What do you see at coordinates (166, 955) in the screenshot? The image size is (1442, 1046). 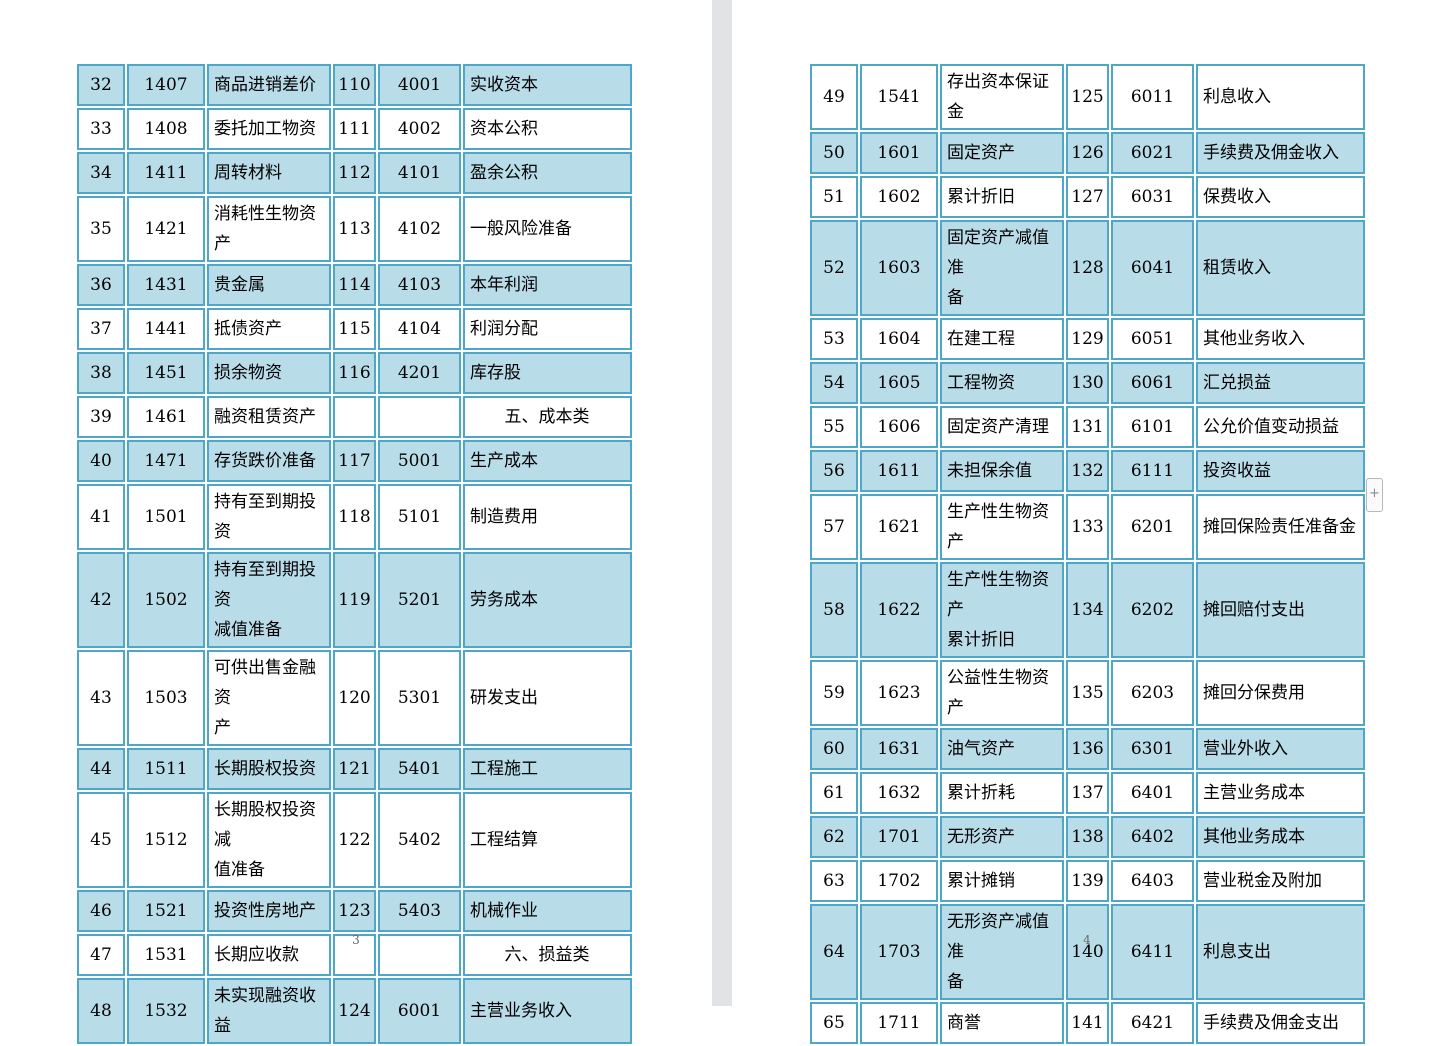 I see `account-code-cell: 1531` at bounding box center [166, 955].